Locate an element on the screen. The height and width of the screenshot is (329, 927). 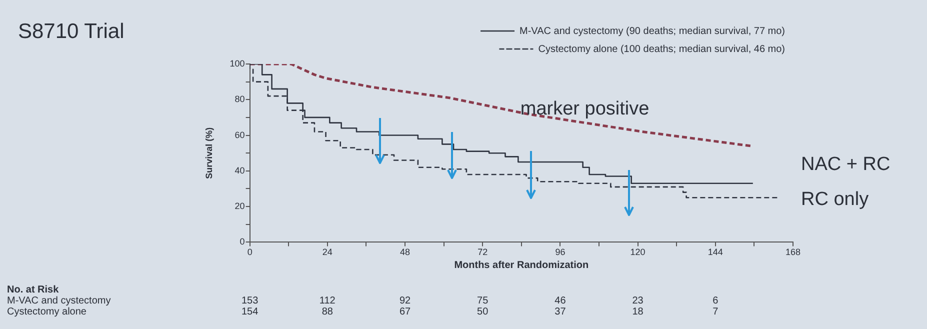
text: 18 is located at coordinates (638, 312).